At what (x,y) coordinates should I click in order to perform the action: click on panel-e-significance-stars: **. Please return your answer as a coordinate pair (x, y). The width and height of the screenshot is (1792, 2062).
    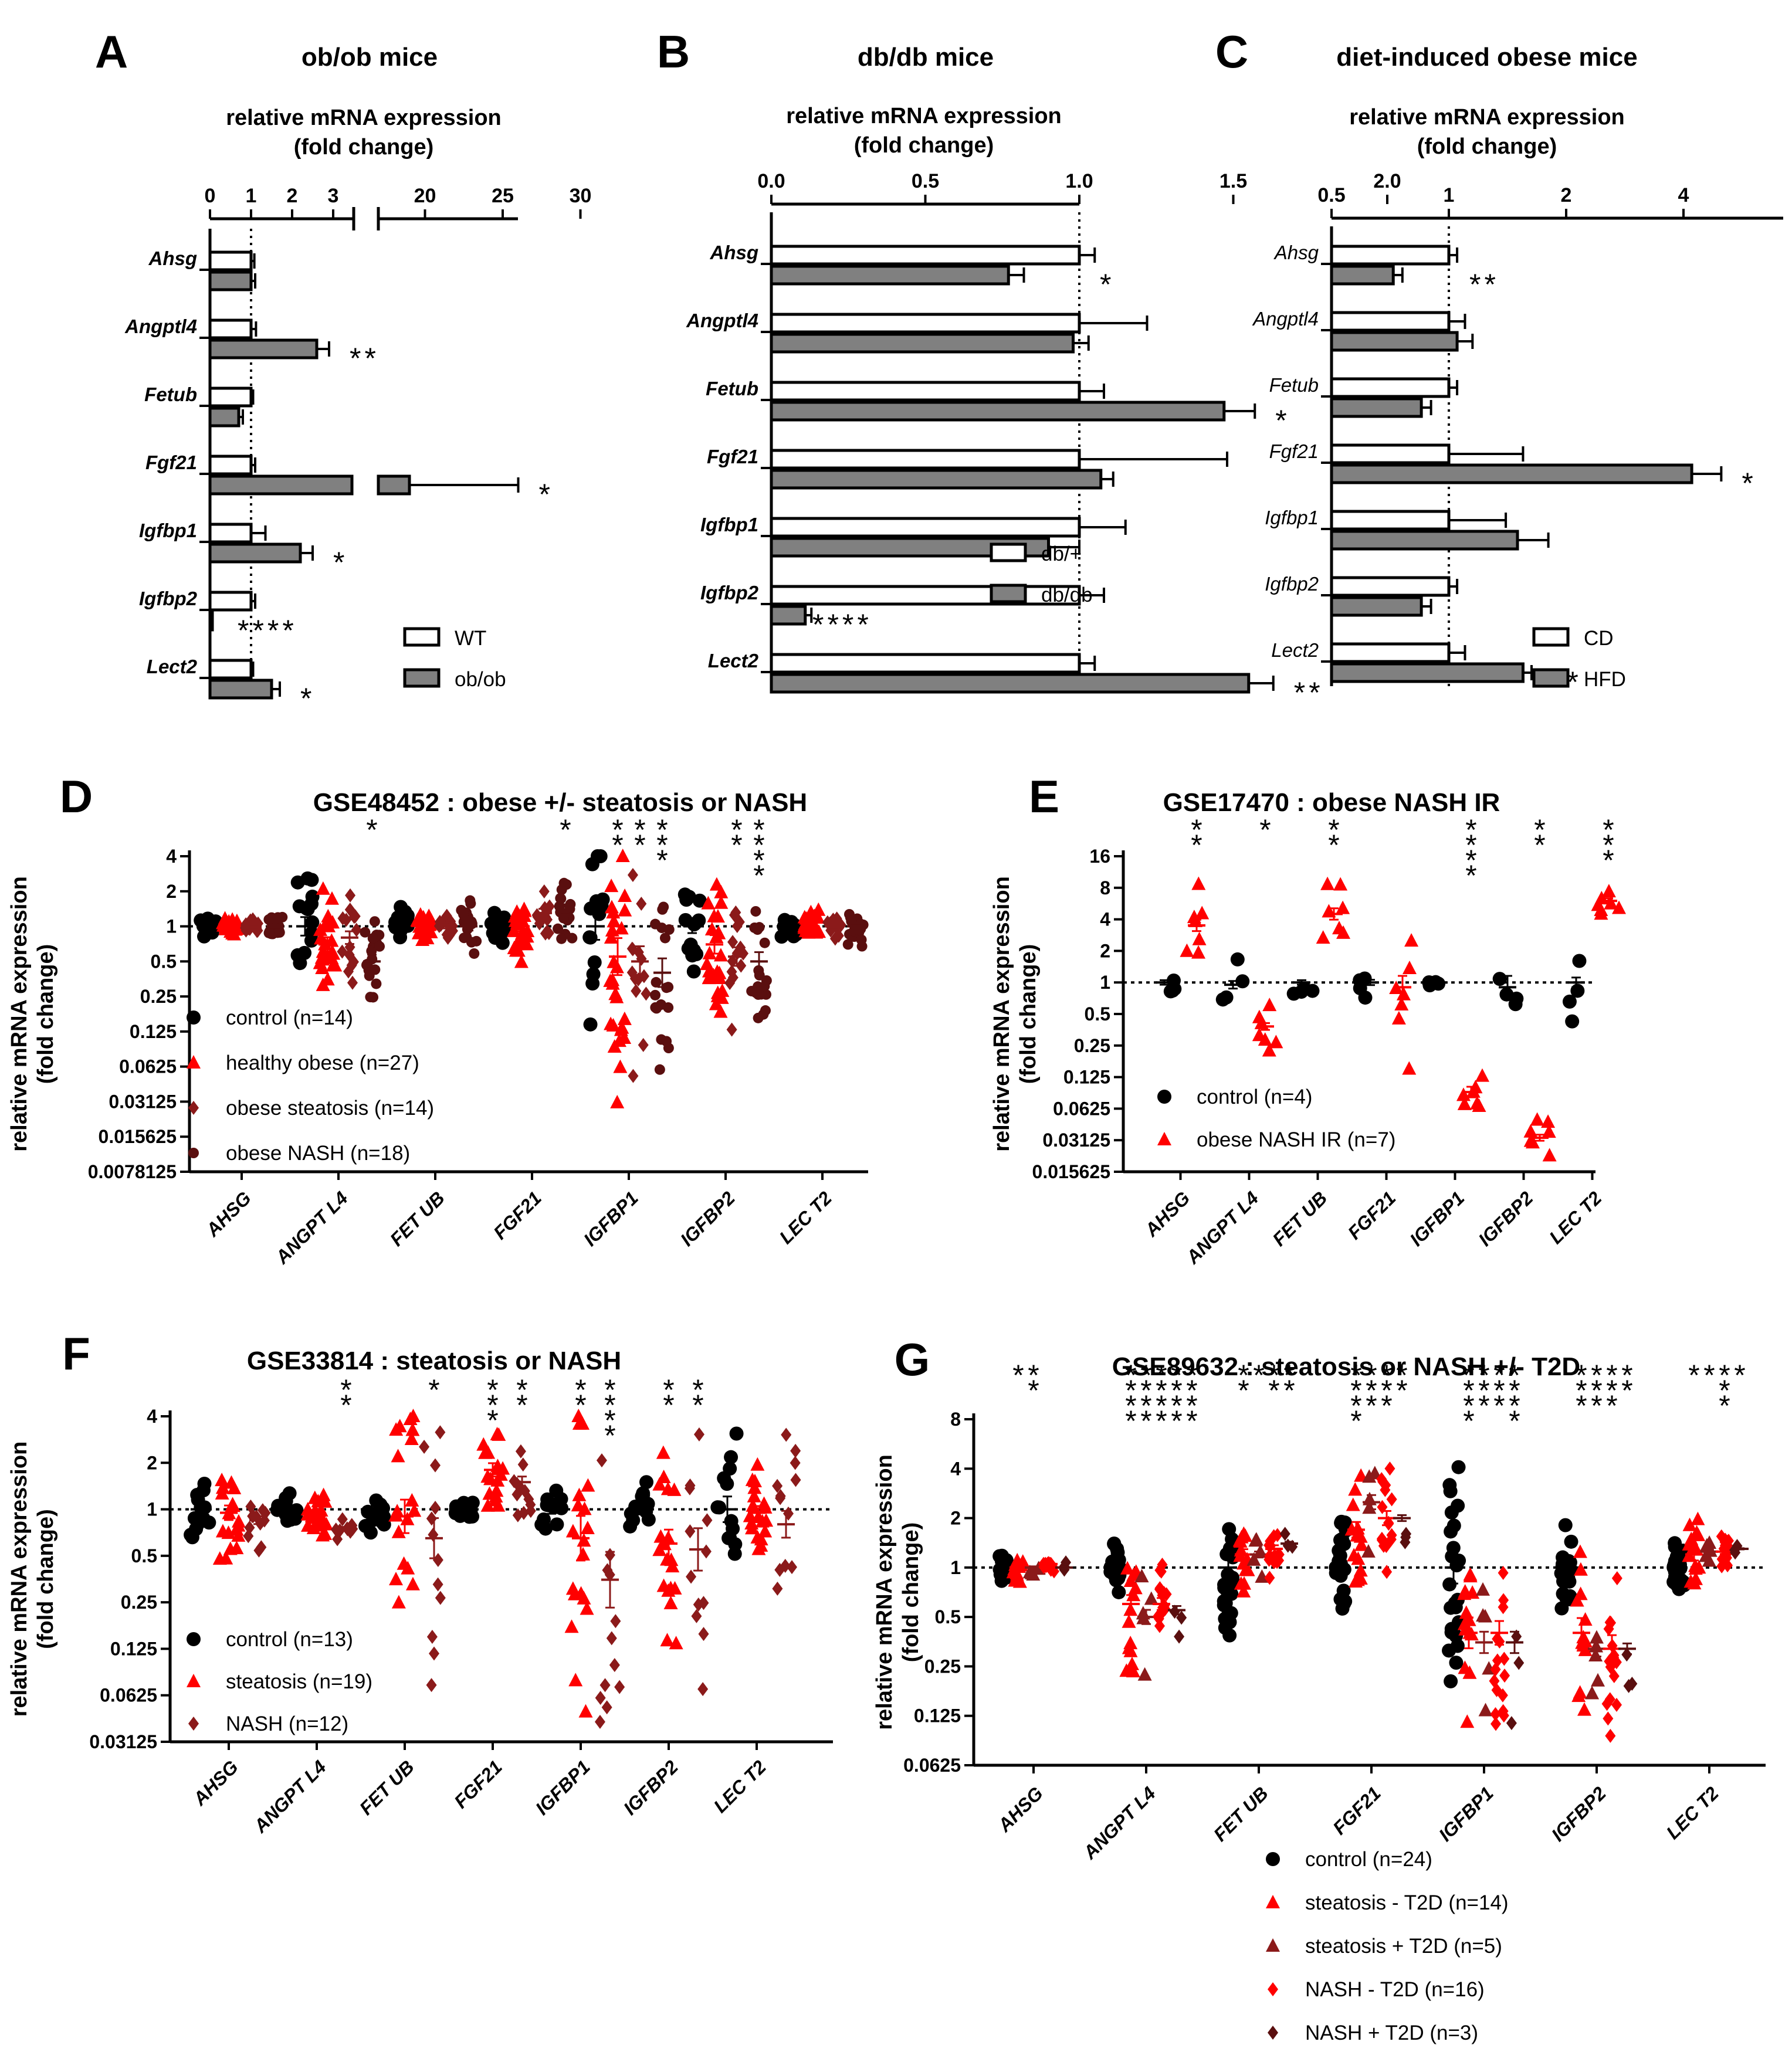
    Looking at the image, I should click on (1333, 837).